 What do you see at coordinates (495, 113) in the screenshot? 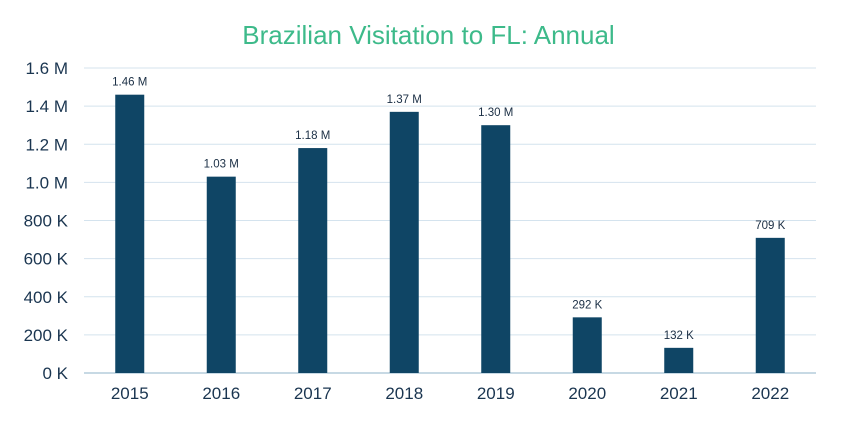
I see `data-label: 1.30 M` at bounding box center [495, 113].